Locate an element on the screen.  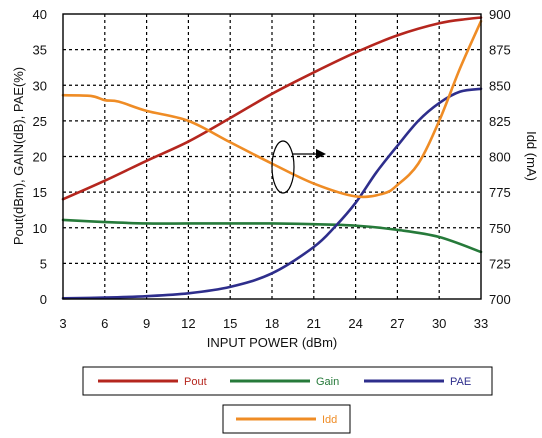
x-tick-label: 15 is located at coordinates (230, 323).